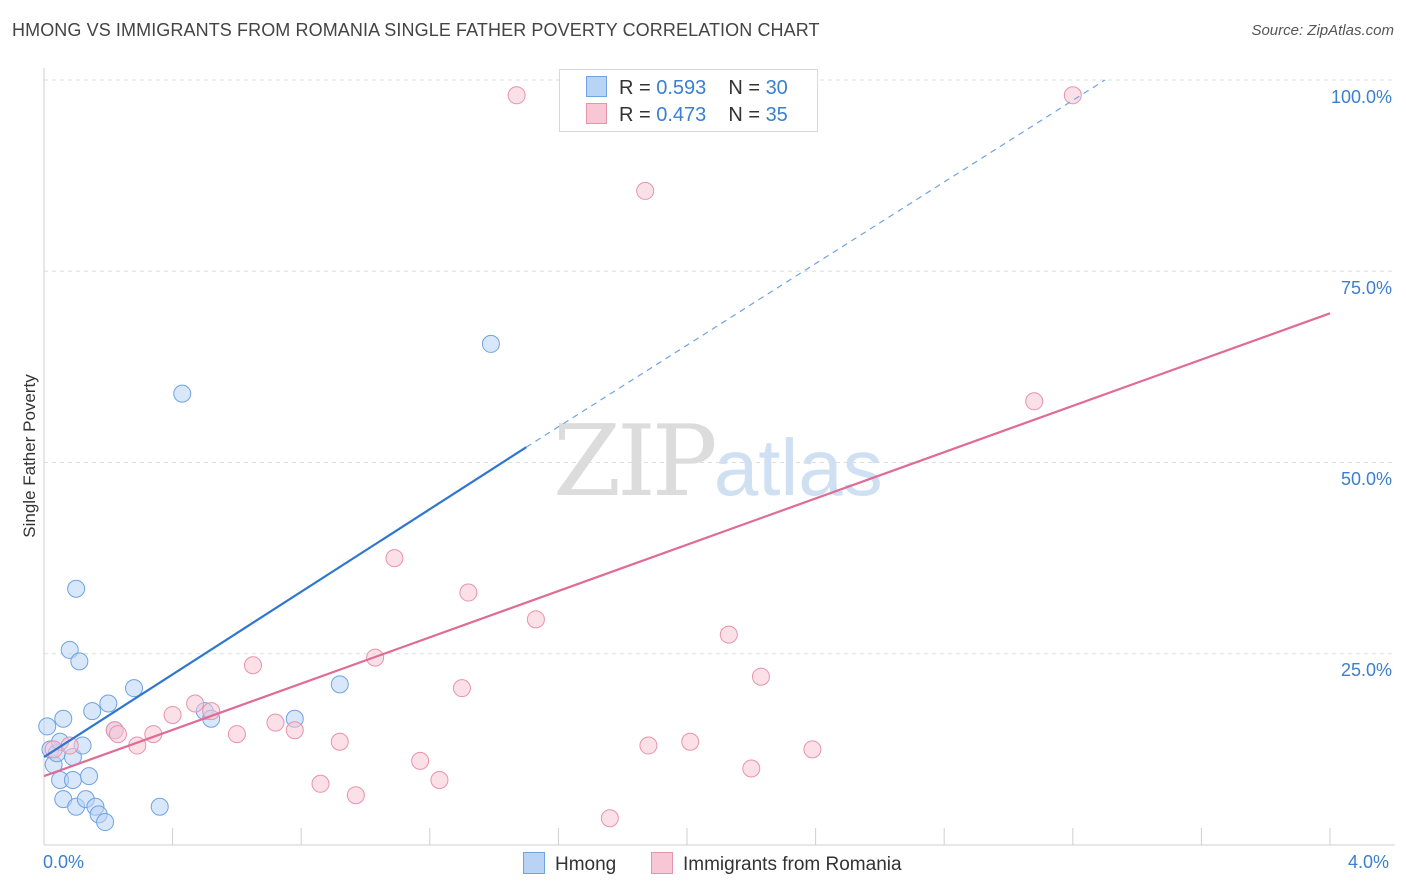 This screenshot has width=1406, height=892. What do you see at coordinates (1366, 479) in the screenshot?
I see `y-tick-label-50: 50.0%` at bounding box center [1366, 479].